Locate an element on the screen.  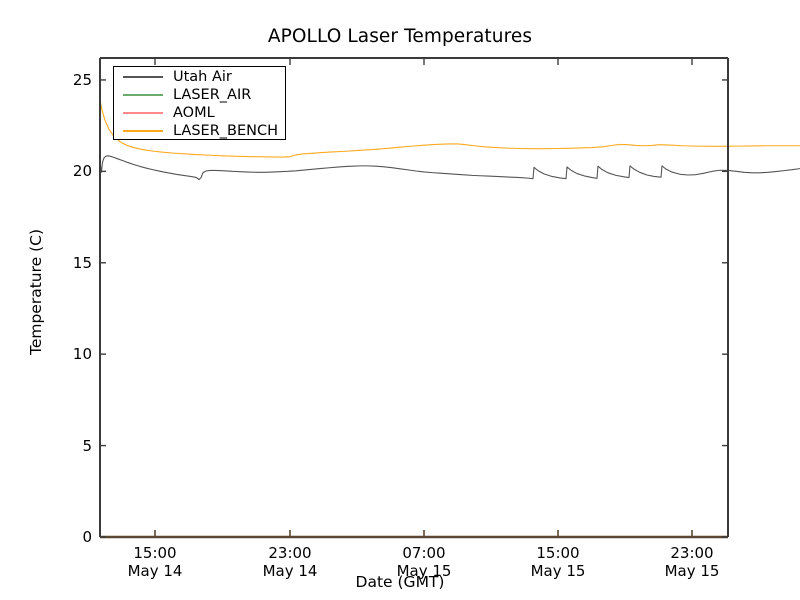
legend-label: AOML is located at coordinates (194, 112).